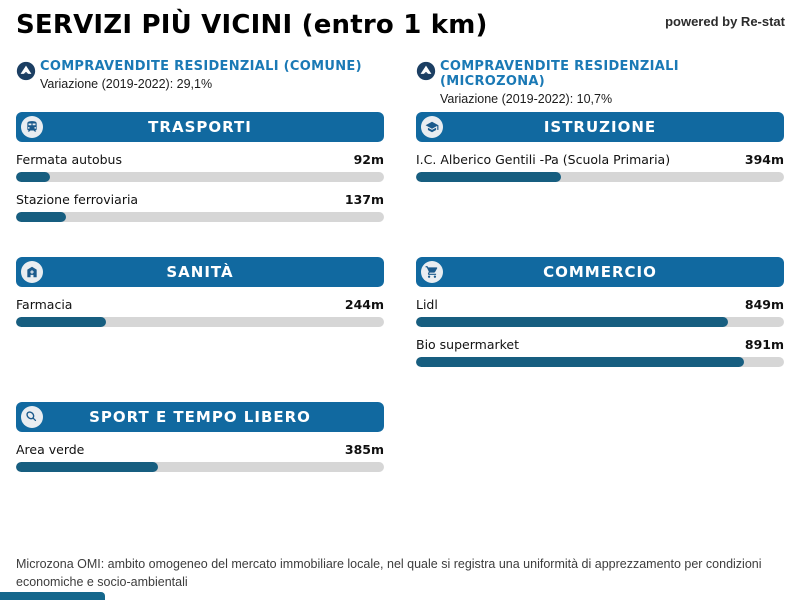  I want to click on service-card-sport: SPORT E TEMPO LIBERO Area verde 385m, so click(200, 437).